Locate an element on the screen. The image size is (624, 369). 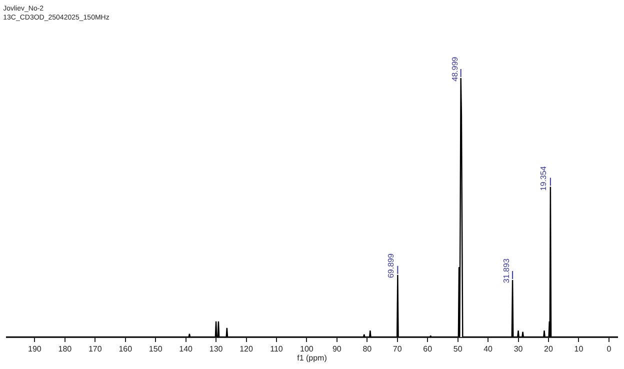
x-tick-label: 0 is located at coordinates (609, 349).